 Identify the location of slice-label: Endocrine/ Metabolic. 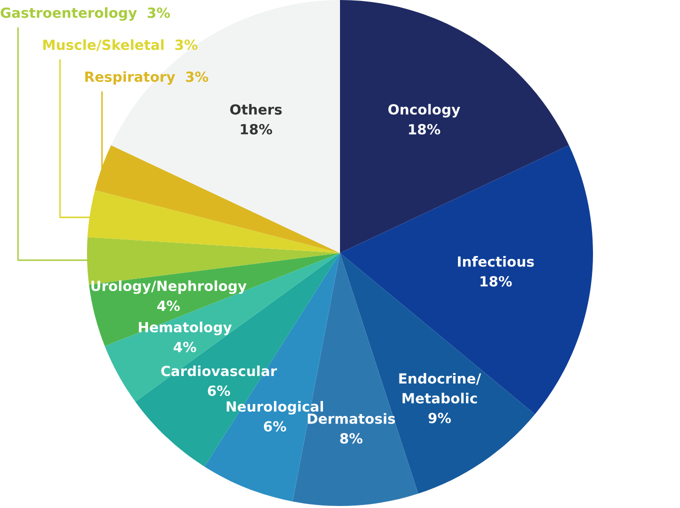
(440, 388).